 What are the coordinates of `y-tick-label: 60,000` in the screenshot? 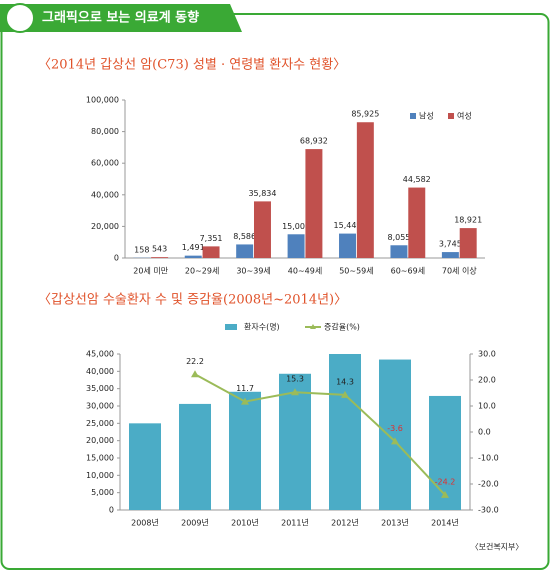 It's located at (105, 163).